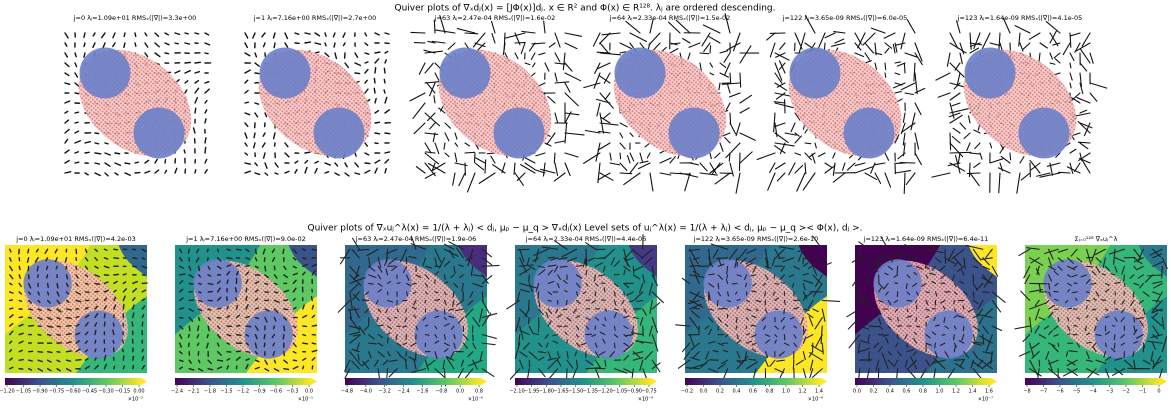  Describe the element at coordinates (317, 95) in the screenshot. I see `top-panel: j=1 λⱼ=7.16e+00 RMSₓ(|∇|)=2.7e+00` at that location.